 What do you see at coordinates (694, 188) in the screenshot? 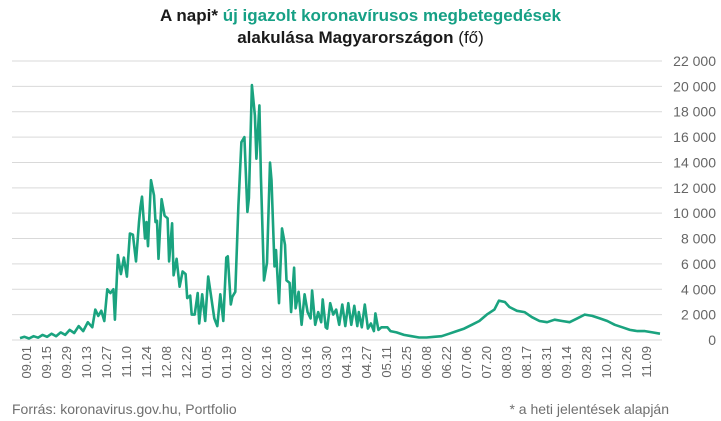
I see `y-tick-label: 12 000` at bounding box center [694, 188].